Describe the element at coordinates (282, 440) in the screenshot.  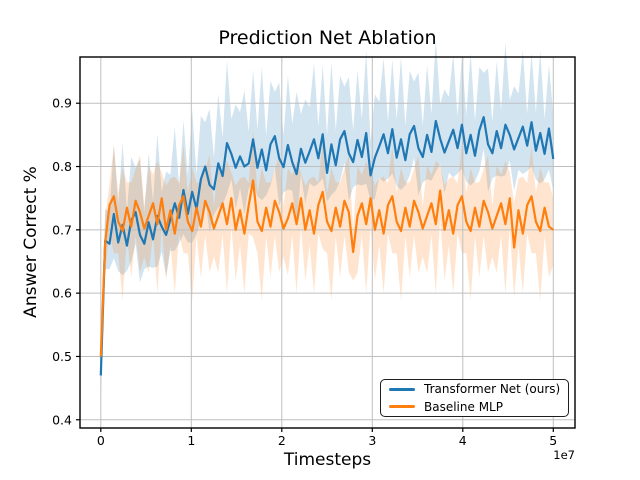
I see `x-tick-label: 2` at that location.